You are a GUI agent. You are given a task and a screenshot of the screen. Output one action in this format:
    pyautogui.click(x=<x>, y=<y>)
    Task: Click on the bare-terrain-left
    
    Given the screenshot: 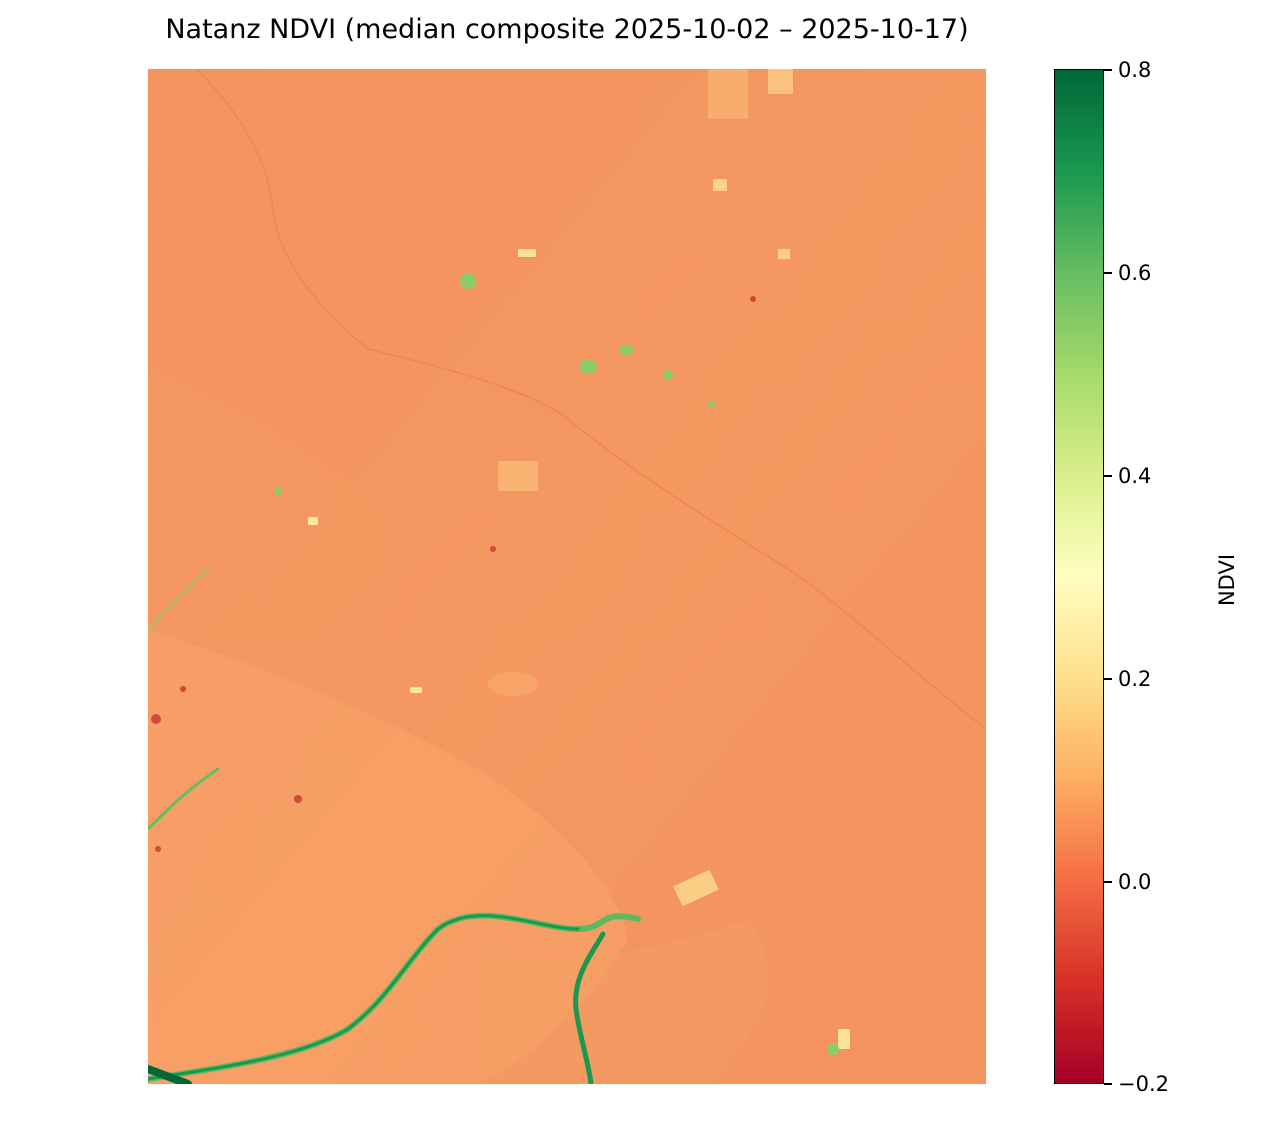 What is the action you would take?
    pyautogui.click(x=268, y=508)
    